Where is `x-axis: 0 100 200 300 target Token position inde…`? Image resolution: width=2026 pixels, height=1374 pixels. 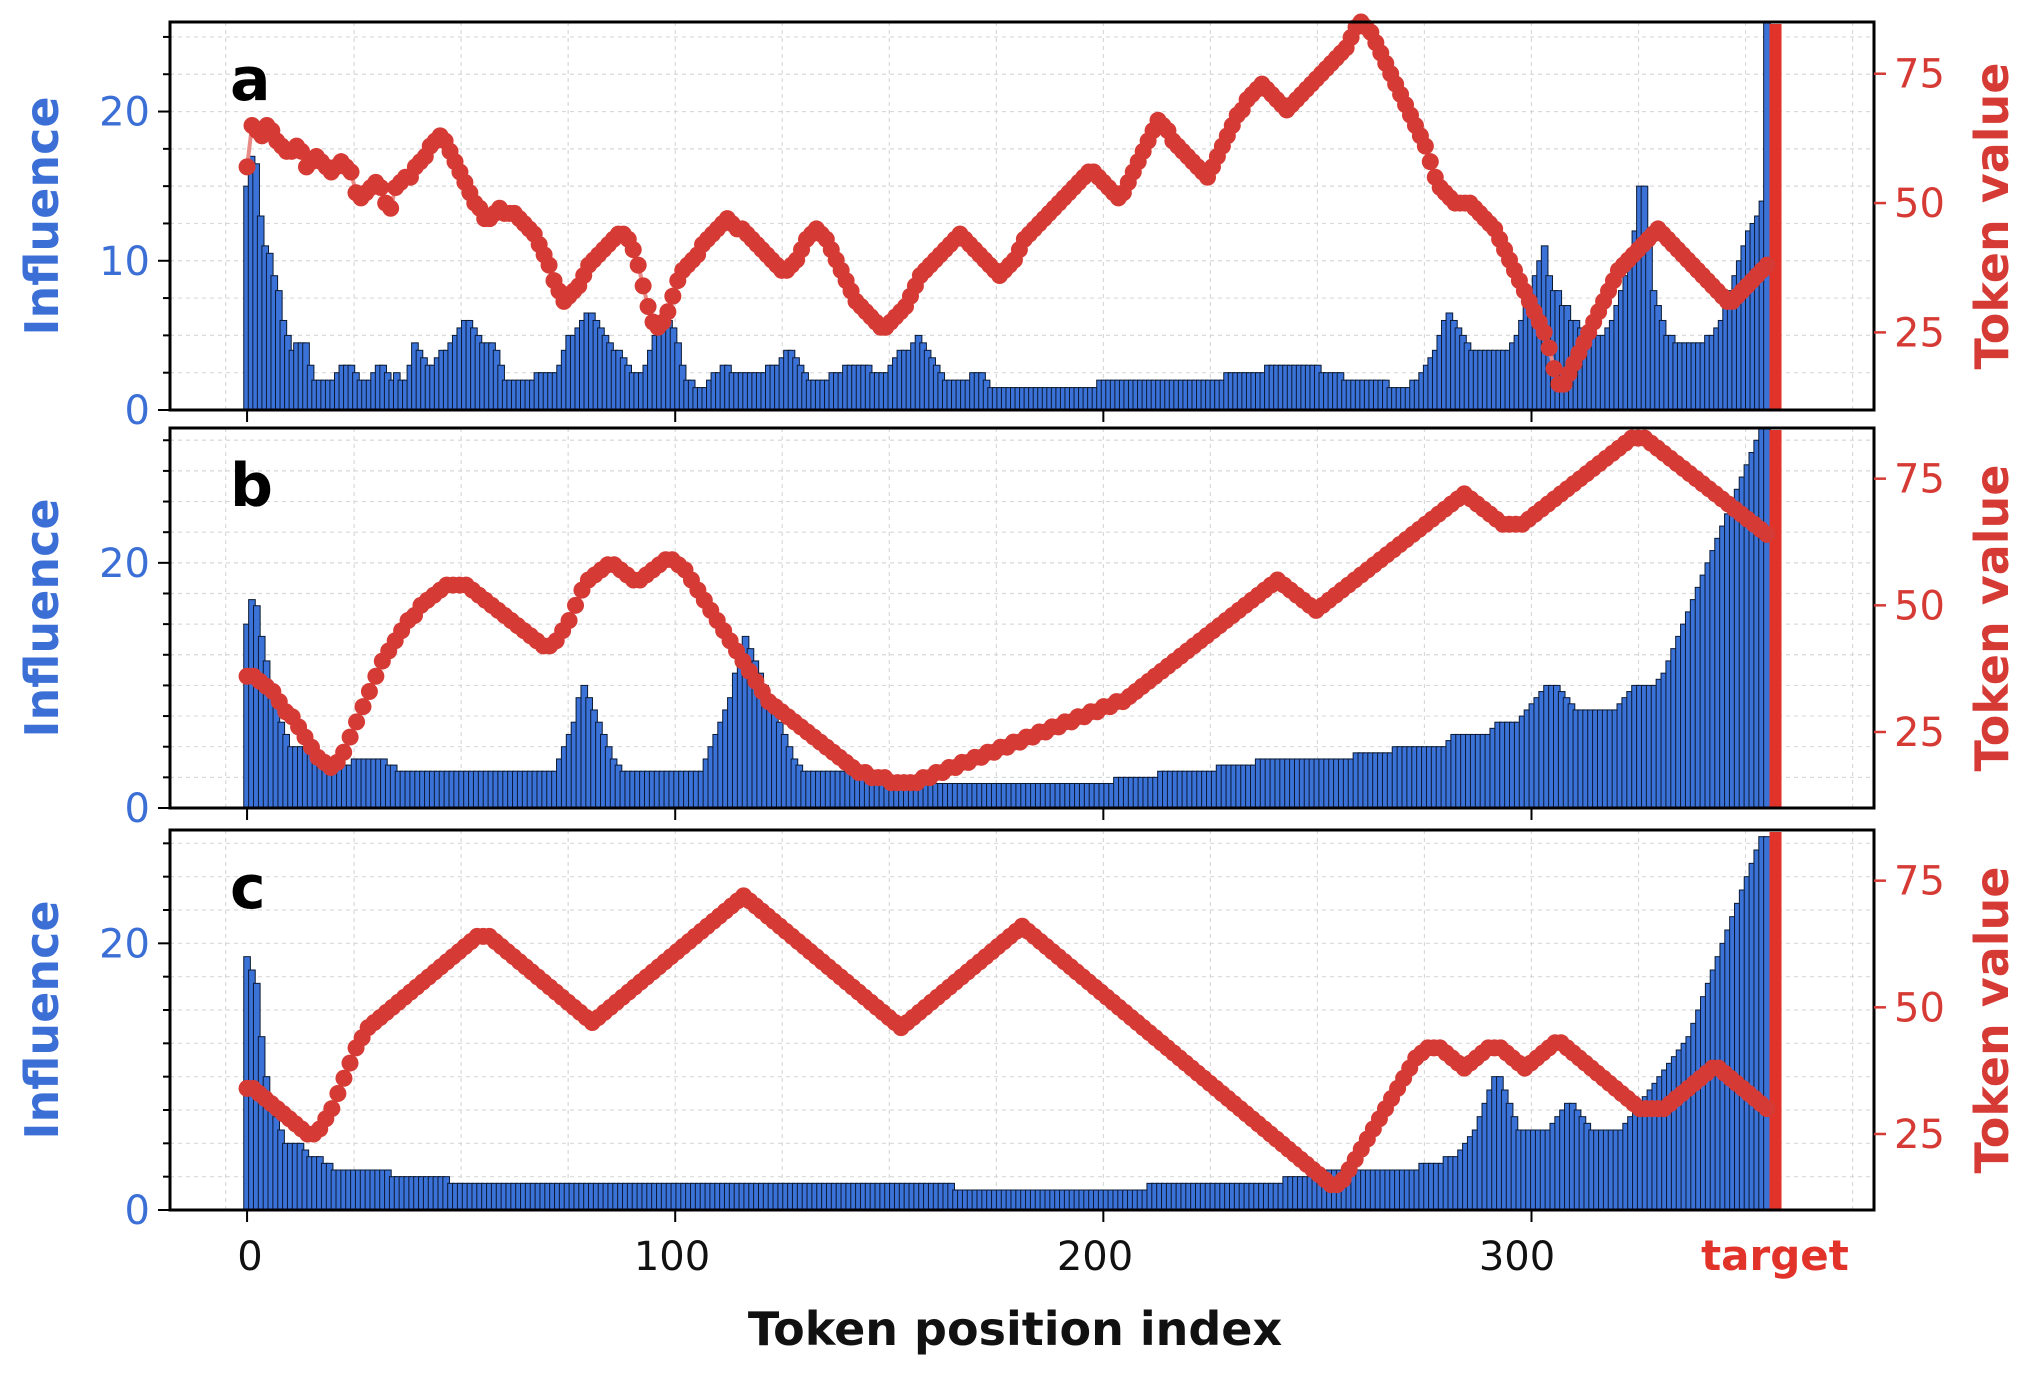
x-axis: 0 100 200 300 target Token position inde… is located at coordinates (1043, 1293).